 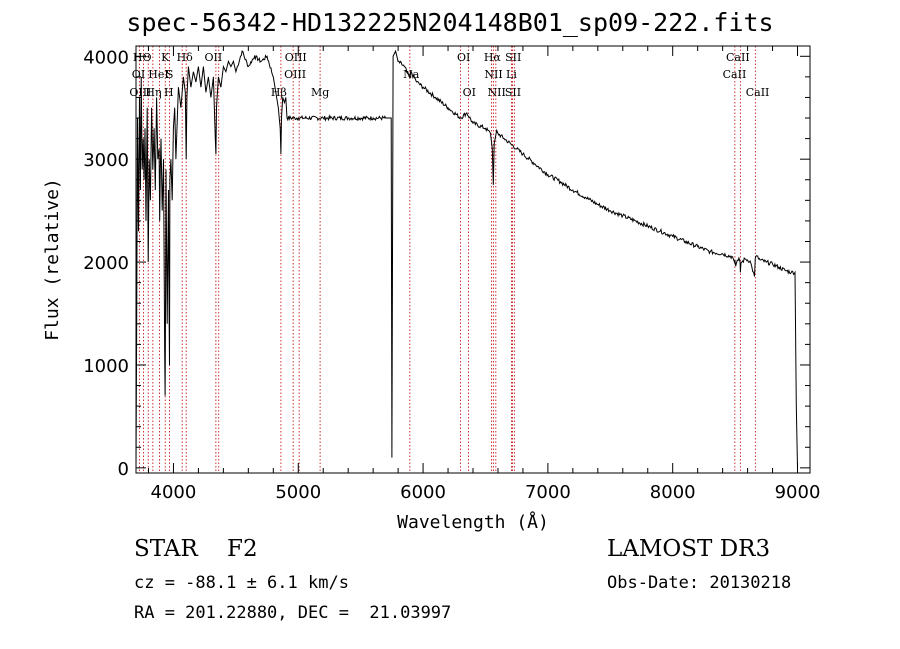 I want to click on x-tick-label: 7000, so click(x=548, y=492).